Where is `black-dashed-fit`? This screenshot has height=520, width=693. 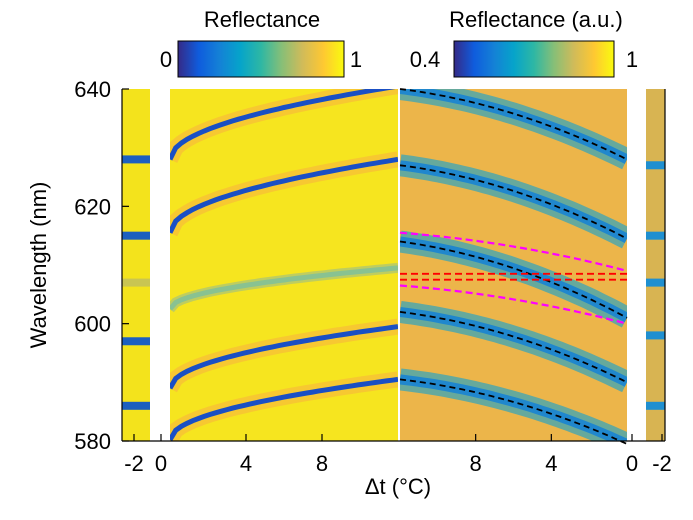
black-dashed-fit is located at coordinates (513, 411).